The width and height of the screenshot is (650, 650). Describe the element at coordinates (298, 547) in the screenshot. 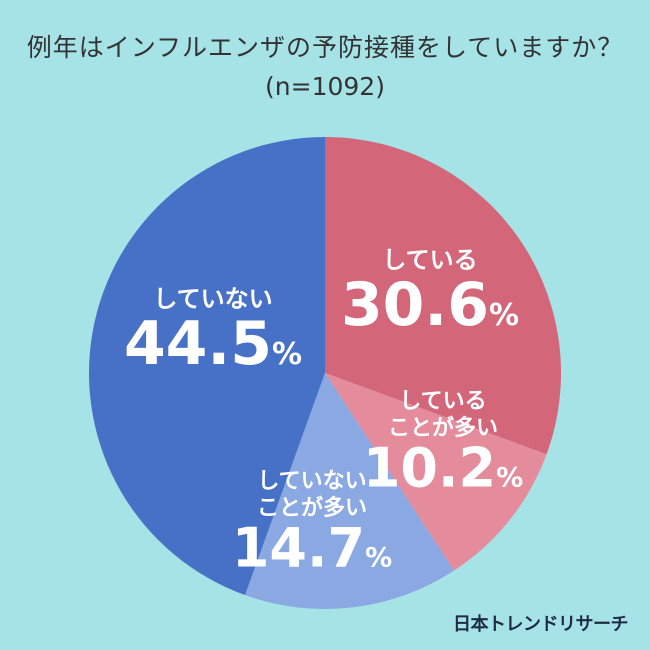

I see `slice-value-number: 14.7` at that location.